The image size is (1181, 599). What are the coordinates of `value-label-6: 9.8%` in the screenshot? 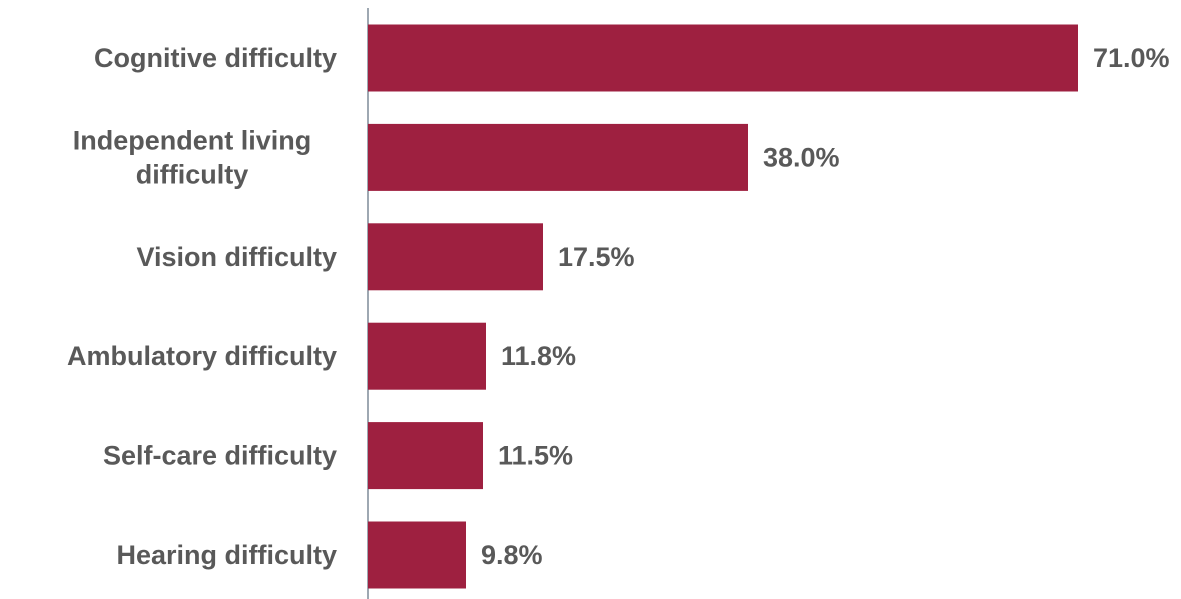 It's located at (512, 555).